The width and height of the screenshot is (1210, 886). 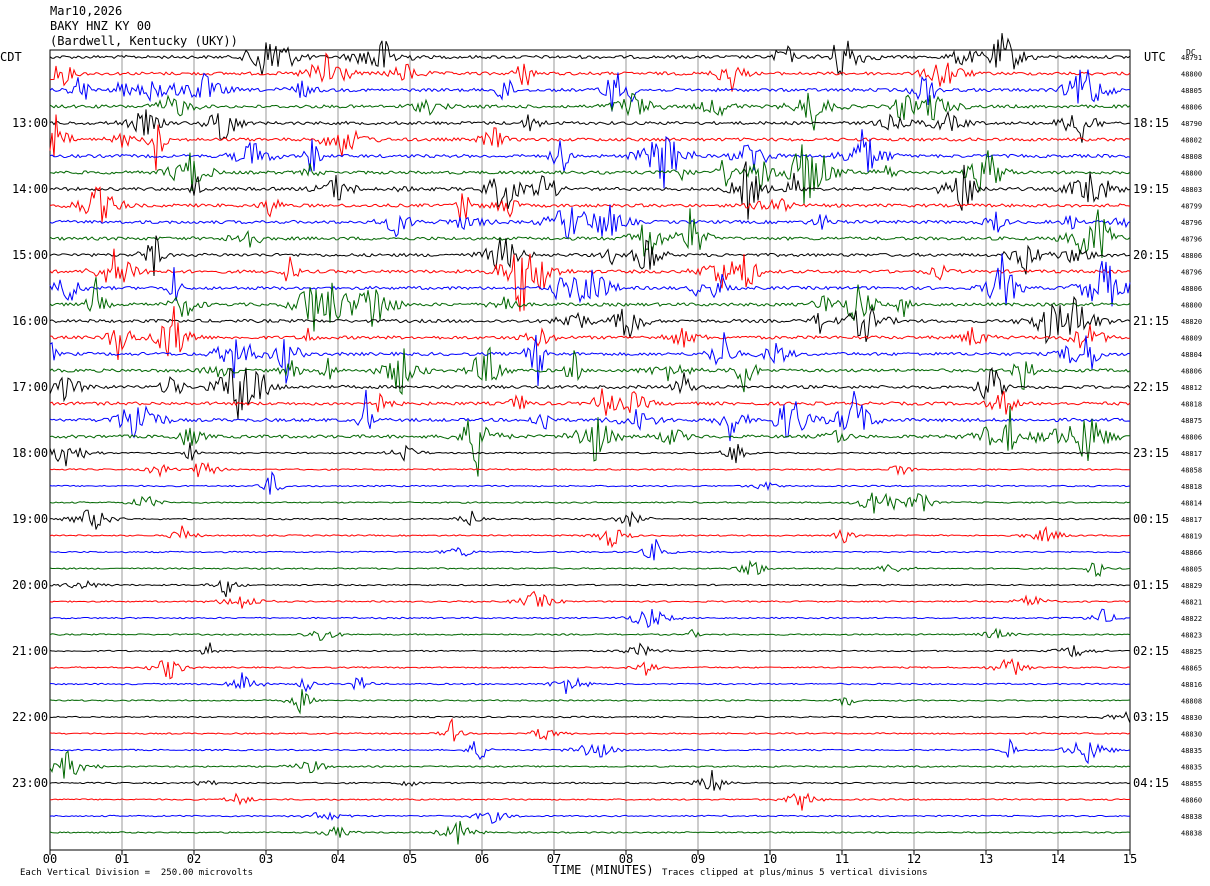 I want to click on dc-offset-label: 48821, so click(x=1191, y=603).